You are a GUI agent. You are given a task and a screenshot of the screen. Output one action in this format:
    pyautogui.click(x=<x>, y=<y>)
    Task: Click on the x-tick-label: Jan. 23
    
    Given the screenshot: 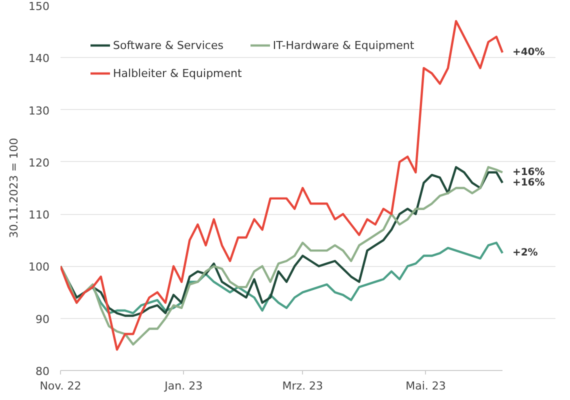 What is the action you would take?
    pyautogui.click(x=183, y=386)
    